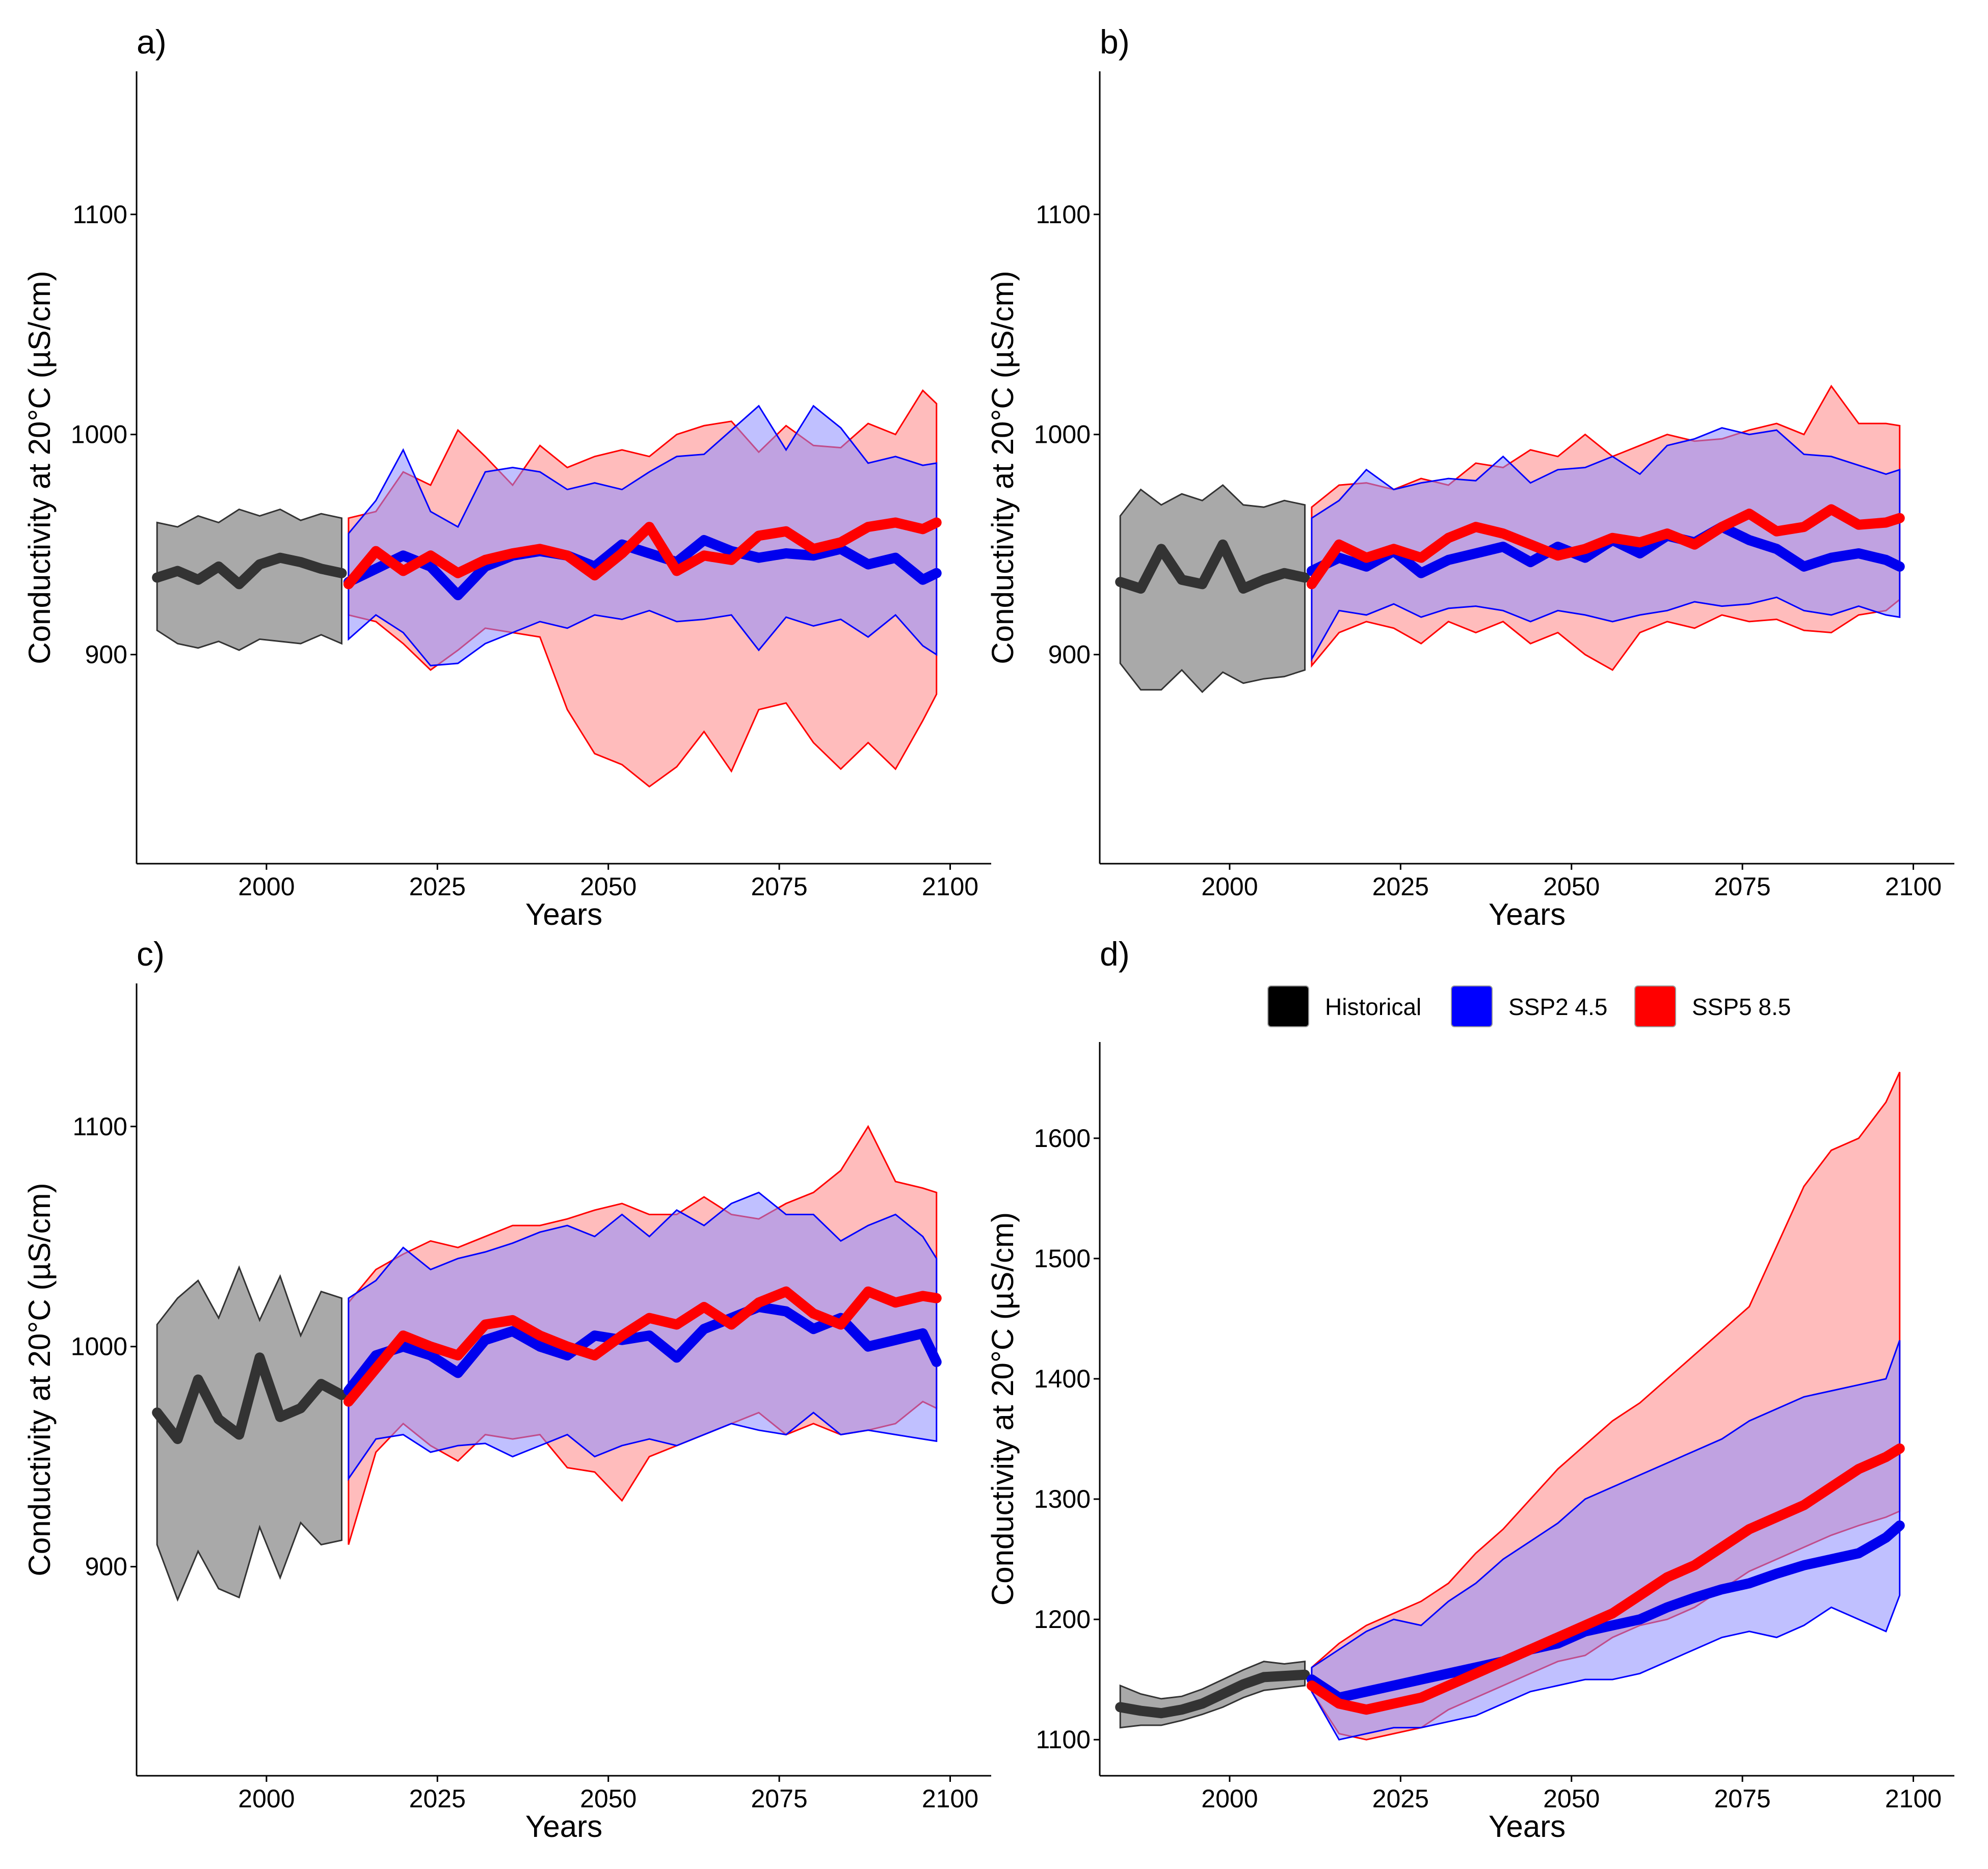  I want to click on legend-label-ssp585: SSP5 8.5, so click(1741, 1007).